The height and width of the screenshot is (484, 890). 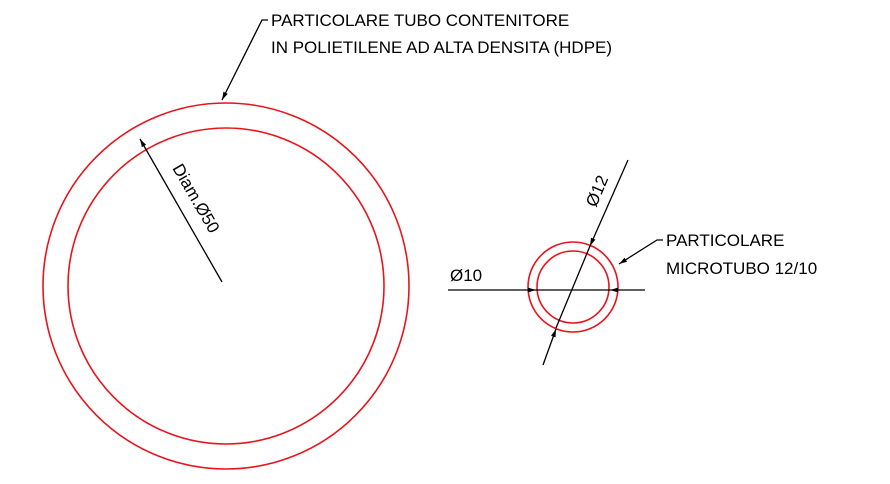 What do you see at coordinates (466, 275) in the screenshot?
I see `microtube-inner-label: Ø10` at bounding box center [466, 275].